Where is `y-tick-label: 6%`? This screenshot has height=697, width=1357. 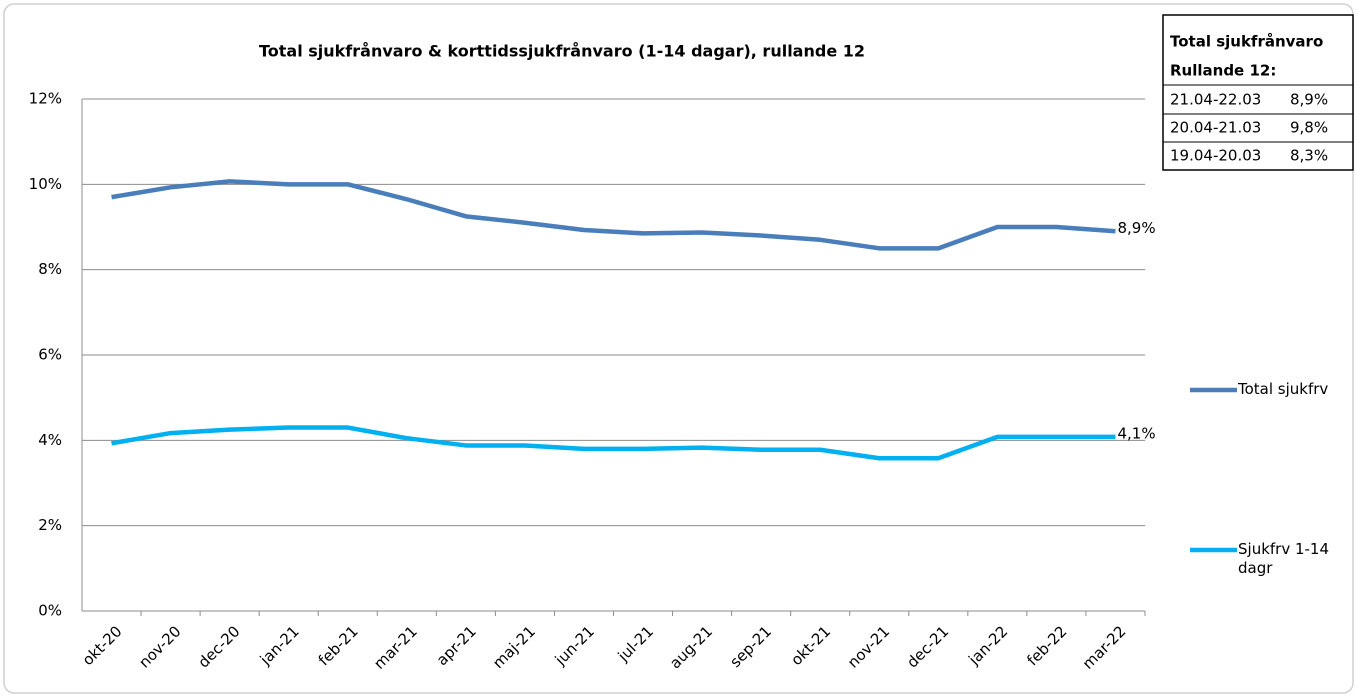 y-tick-label: 6% is located at coordinates (50, 355).